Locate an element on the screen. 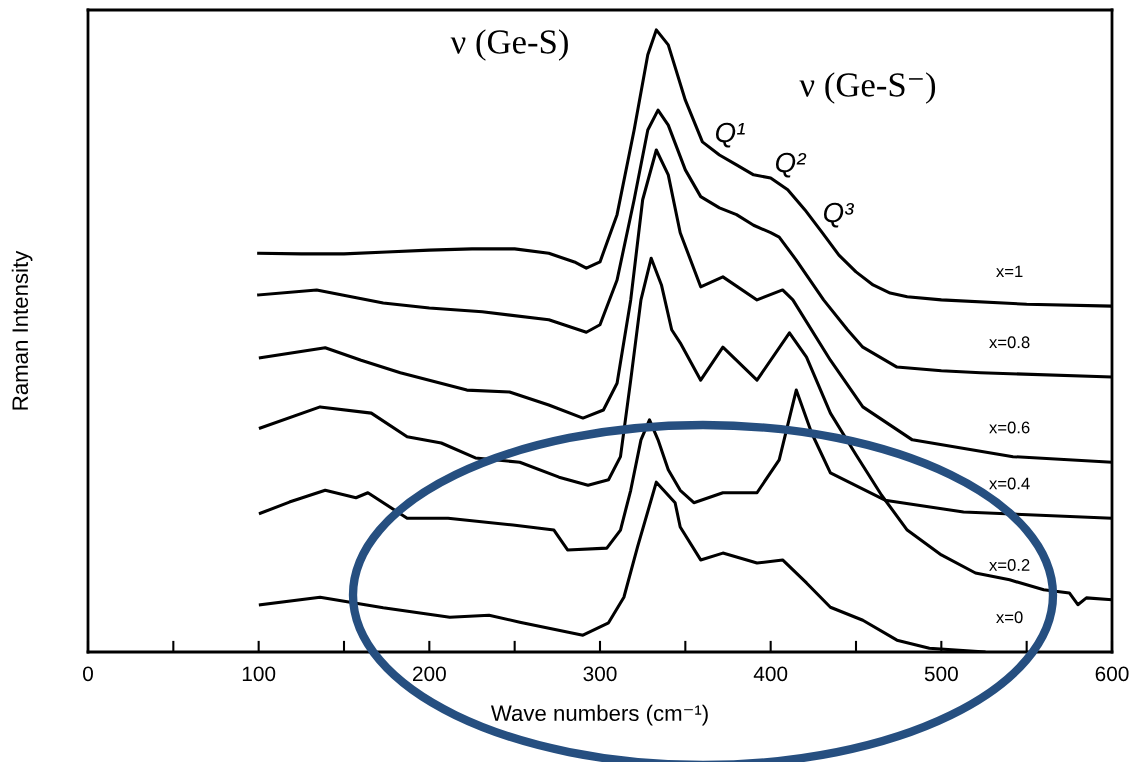 Image resolution: width=1144 pixels, height=762 pixels. series-label: x=0 is located at coordinates (1009, 617).